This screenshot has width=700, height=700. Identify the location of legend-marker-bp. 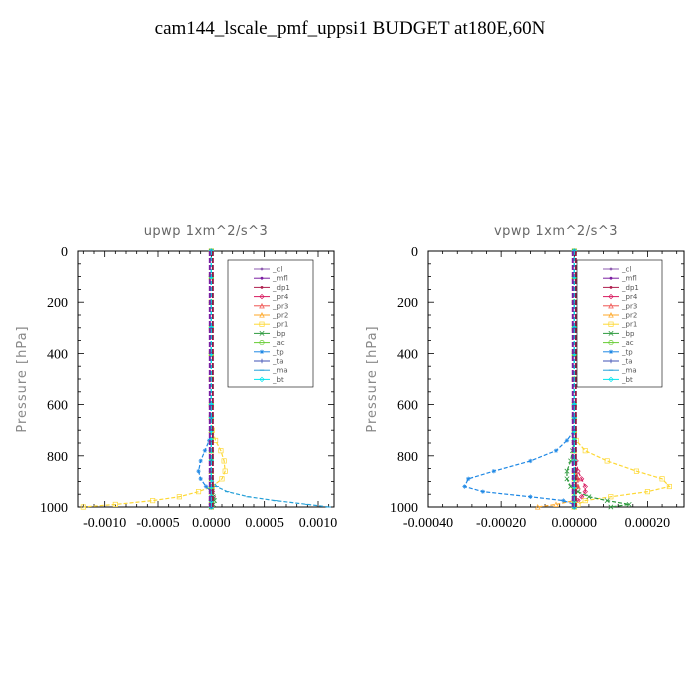
(262, 333).